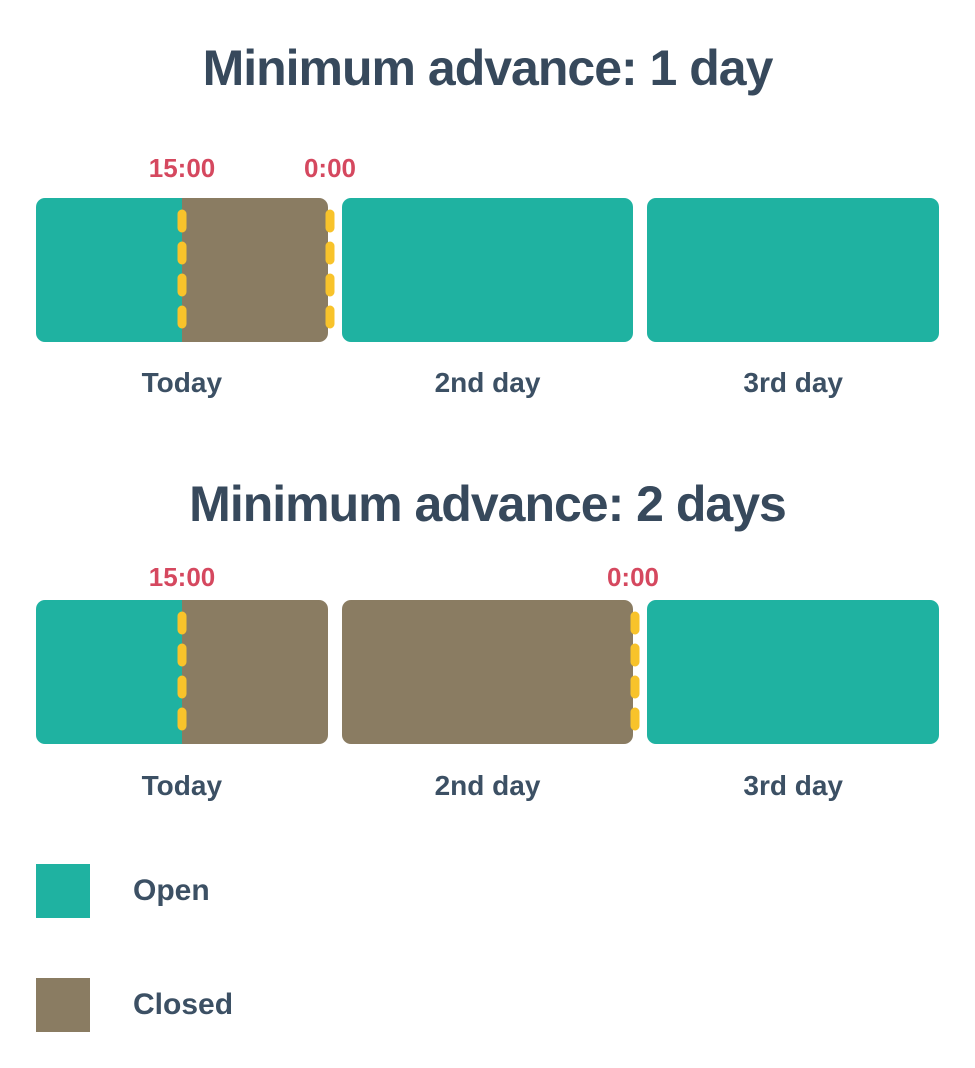  Describe the element at coordinates (487, 948) in the screenshot. I see `legend: Open Closed` at that location.